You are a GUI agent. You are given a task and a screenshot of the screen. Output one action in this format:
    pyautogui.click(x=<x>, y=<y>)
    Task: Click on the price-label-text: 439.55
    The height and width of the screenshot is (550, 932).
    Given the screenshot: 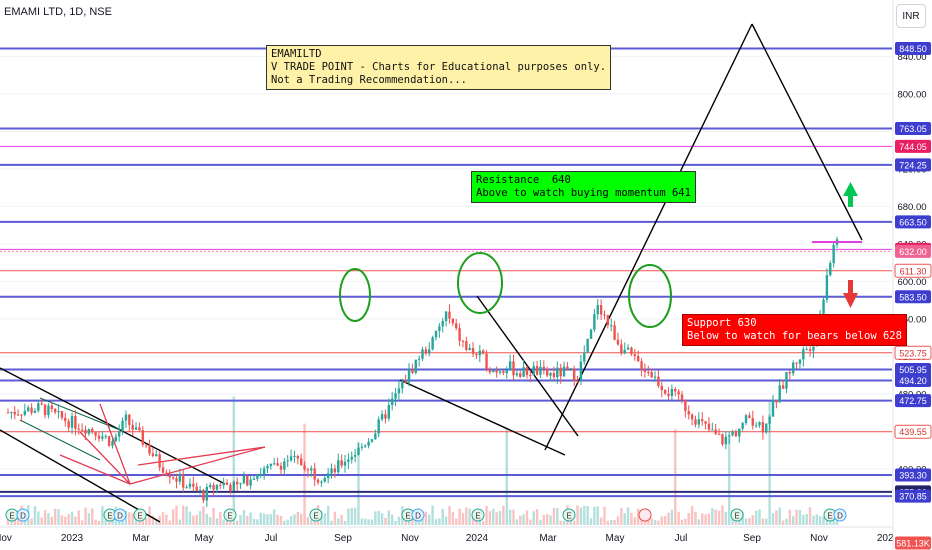 What is the action you would take?
    pyautogui.click(x=913, y=432)
    